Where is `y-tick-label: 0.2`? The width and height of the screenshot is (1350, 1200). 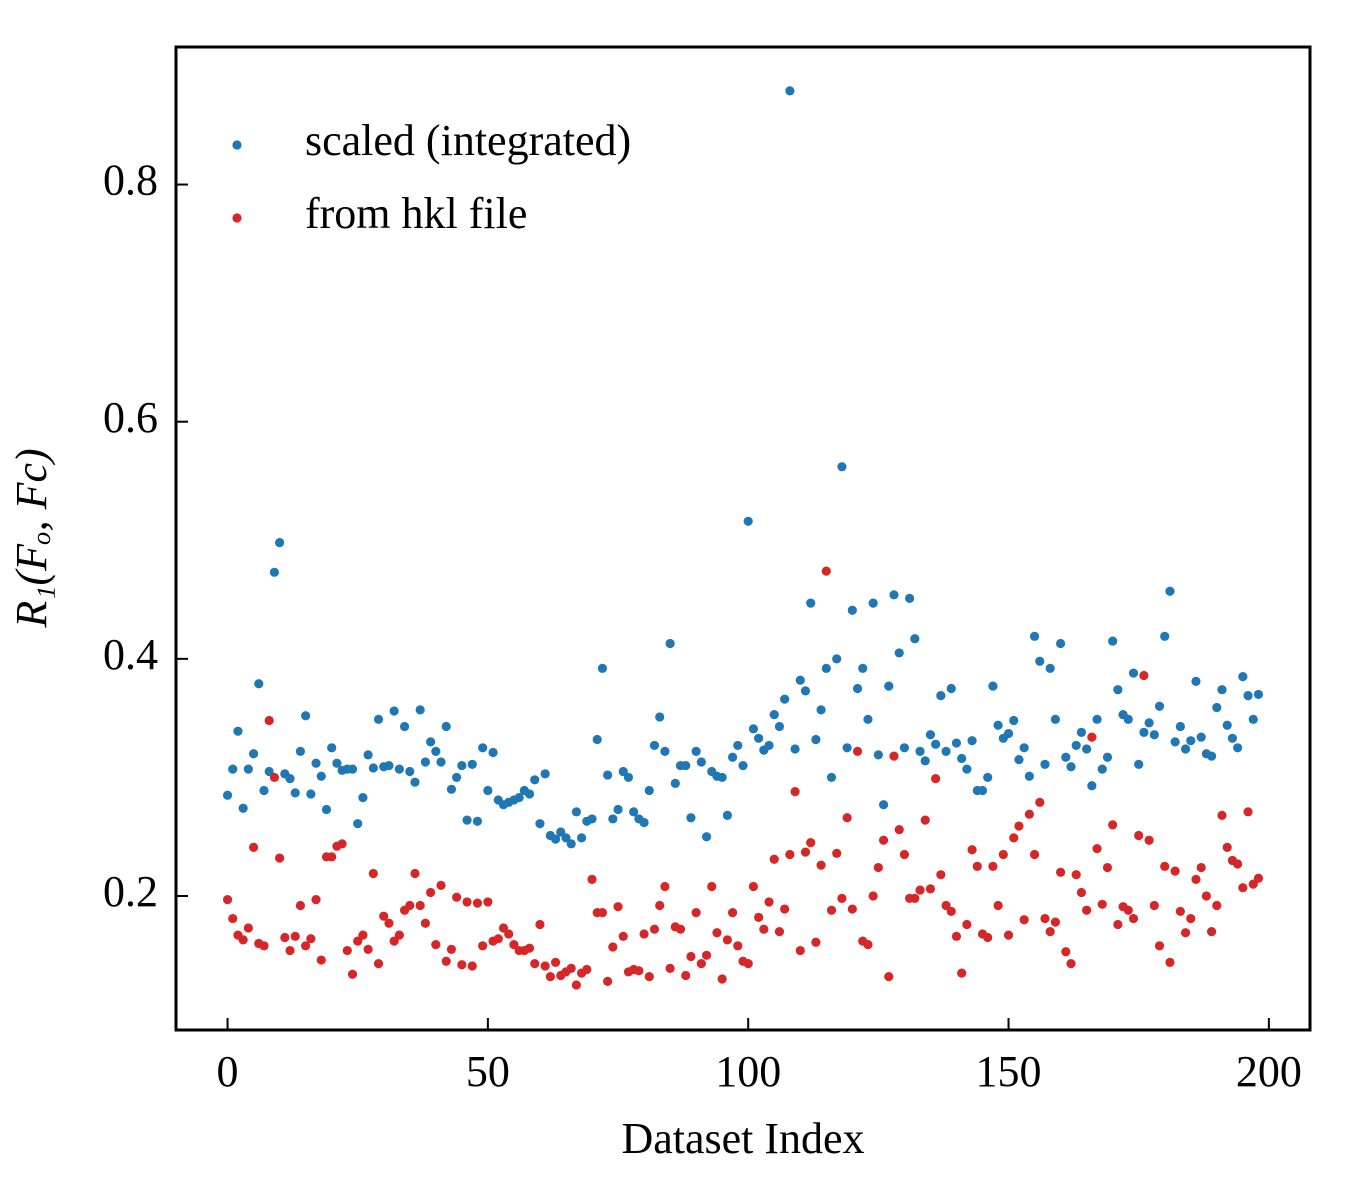
y-tick-label: 0.2 is located at coordinates (130, 891).